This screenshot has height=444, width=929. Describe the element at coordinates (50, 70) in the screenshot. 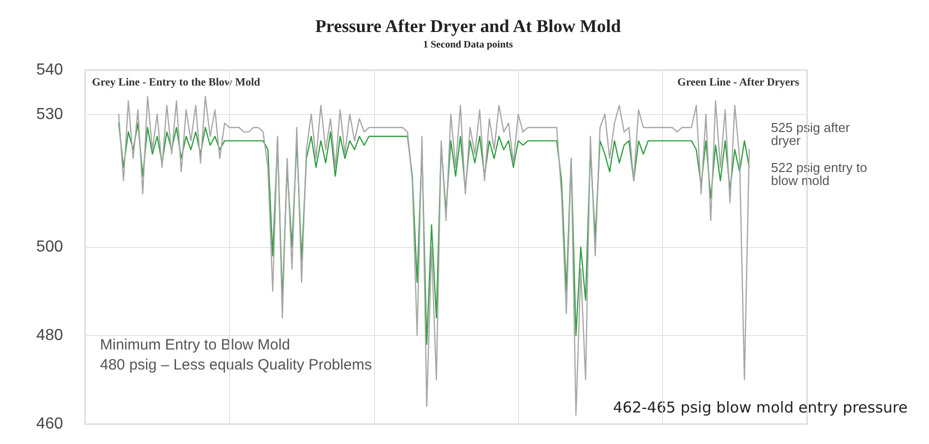

I see `y-tick-label: 540` at that location.